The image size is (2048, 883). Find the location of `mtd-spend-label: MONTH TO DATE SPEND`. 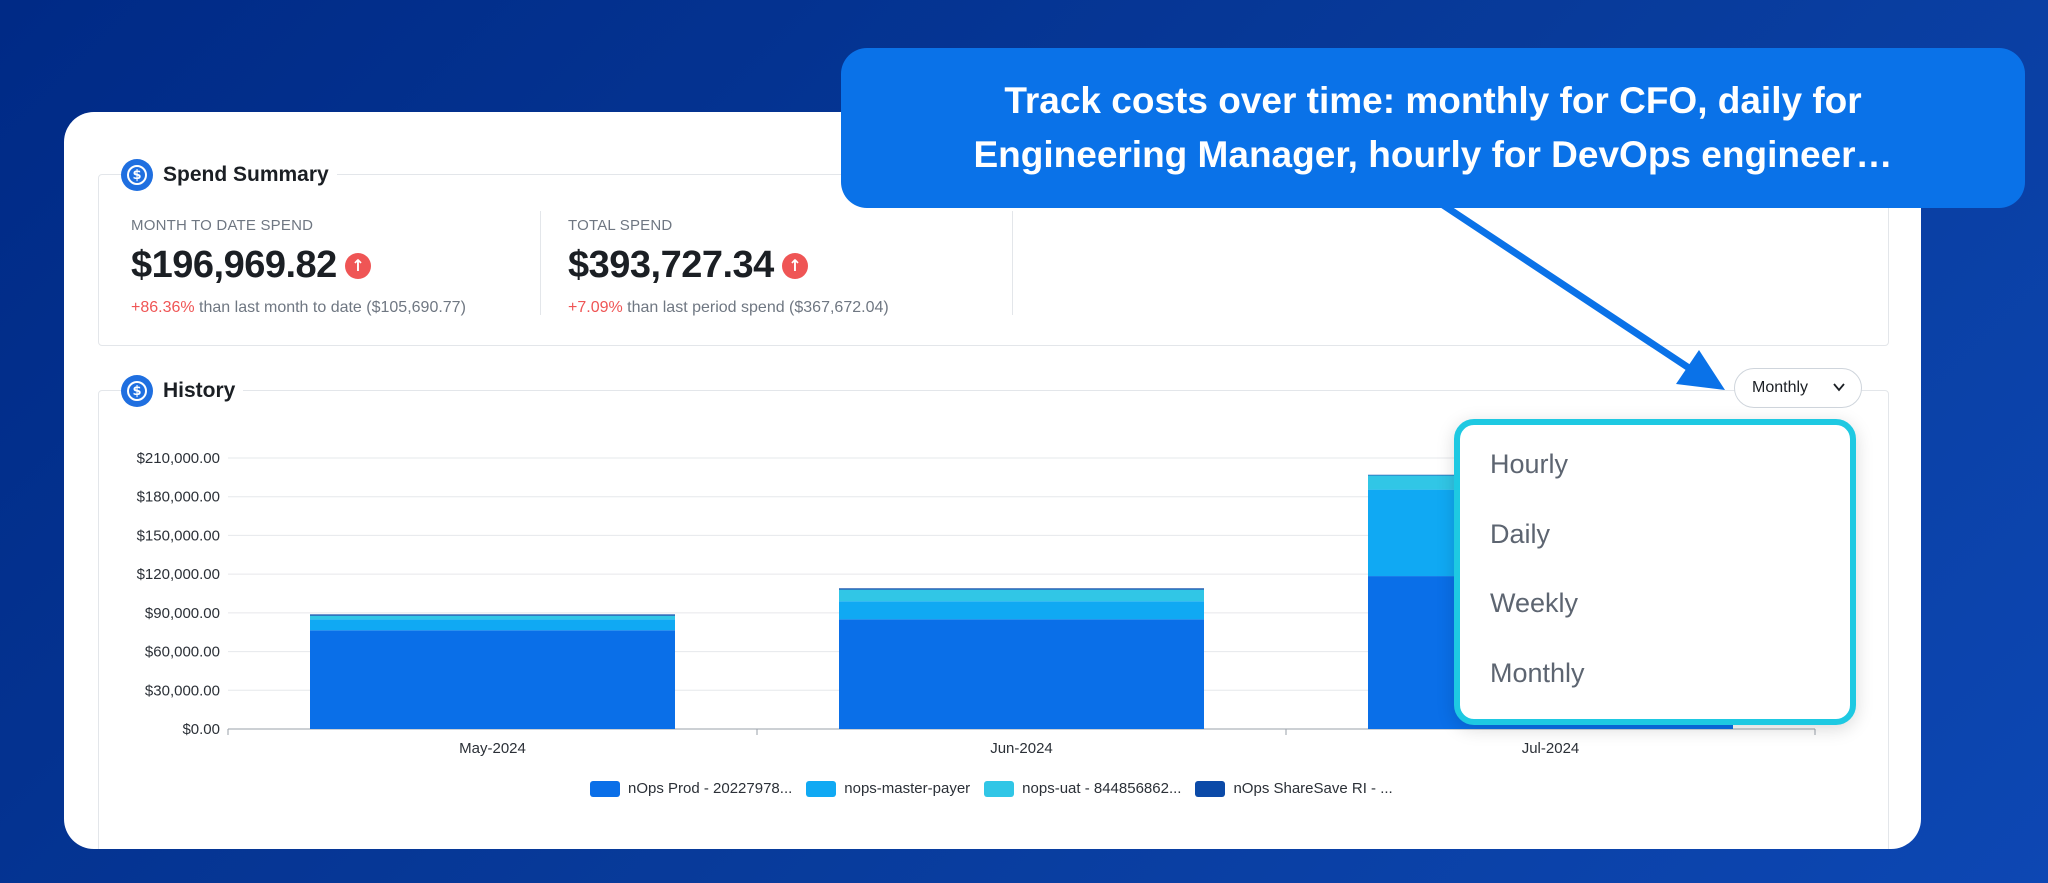

mtd-spend-label: MONTH TO DATE SPEND is located at coordinates (222, 225).